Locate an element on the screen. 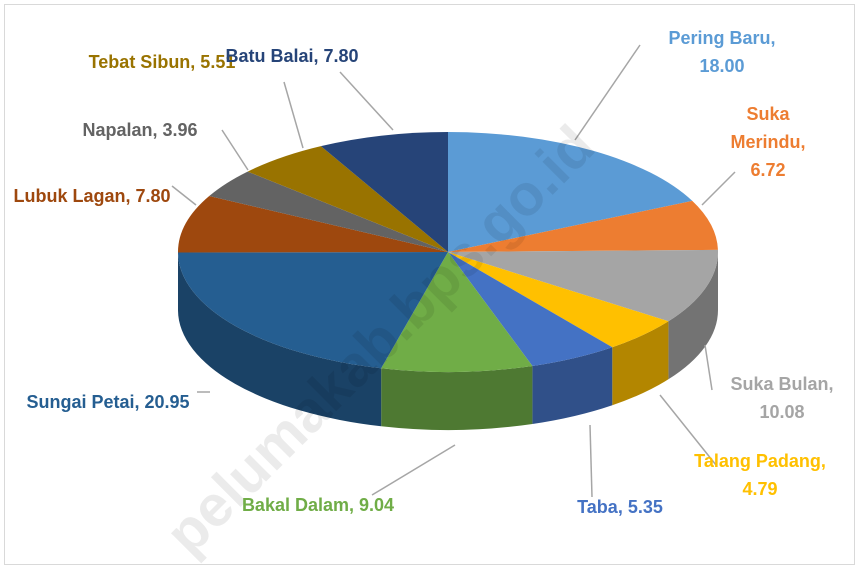 This screenshot has height=571, width=861. data-label: Talang Padang, 4.79 is located at coordinates (760, 475).